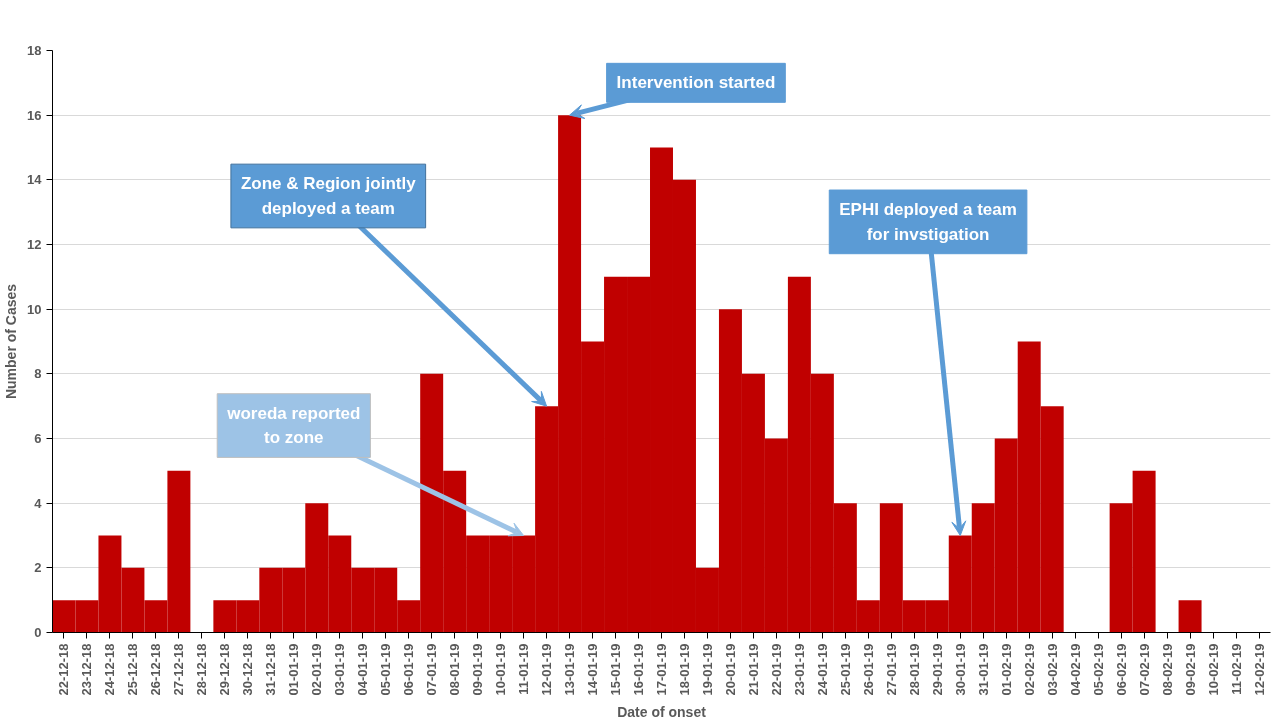 Image resolution: width=1287 pixels, height=728 pixels. Describe the element at coordinates (696, 83) in the screenshot. I see `annotation: Intervention started` at that location.